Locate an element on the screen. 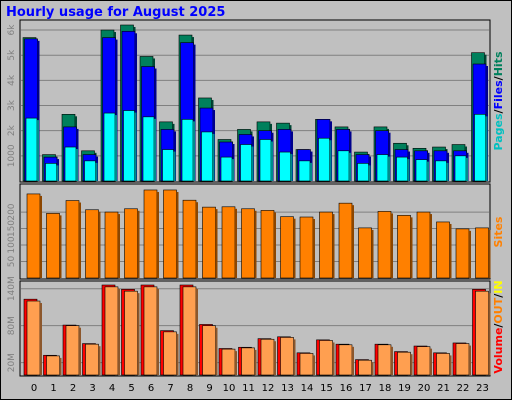  bottom-y-axis-tick-label-2: 140M is located at coordinates (12, 288).